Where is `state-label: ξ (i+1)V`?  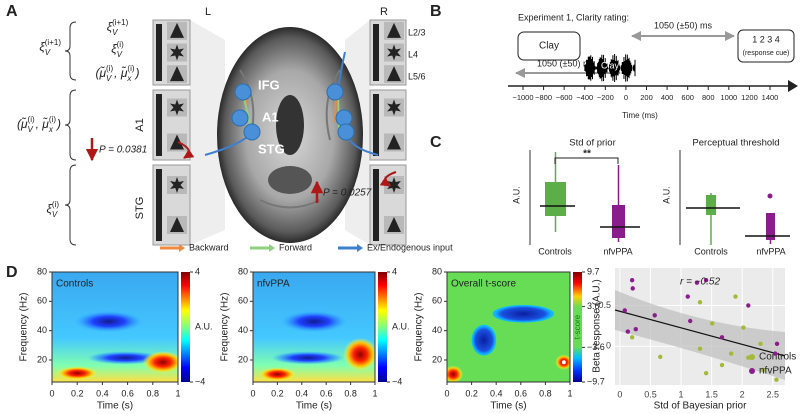 state-label: ξ (i+1)V is located at coordinates (118, 27).